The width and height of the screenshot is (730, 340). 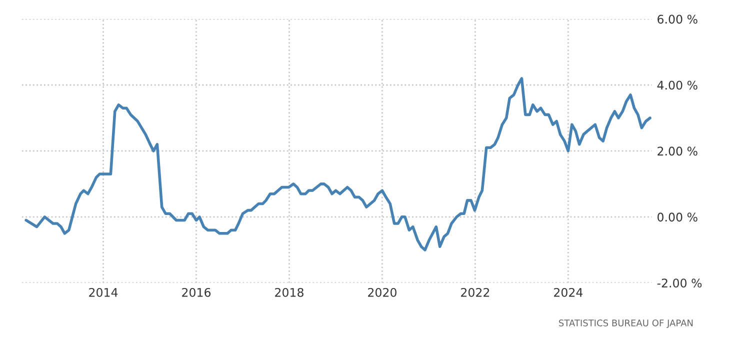 I want to click on x-tick-label: 2018, so click(x=289, y=292).